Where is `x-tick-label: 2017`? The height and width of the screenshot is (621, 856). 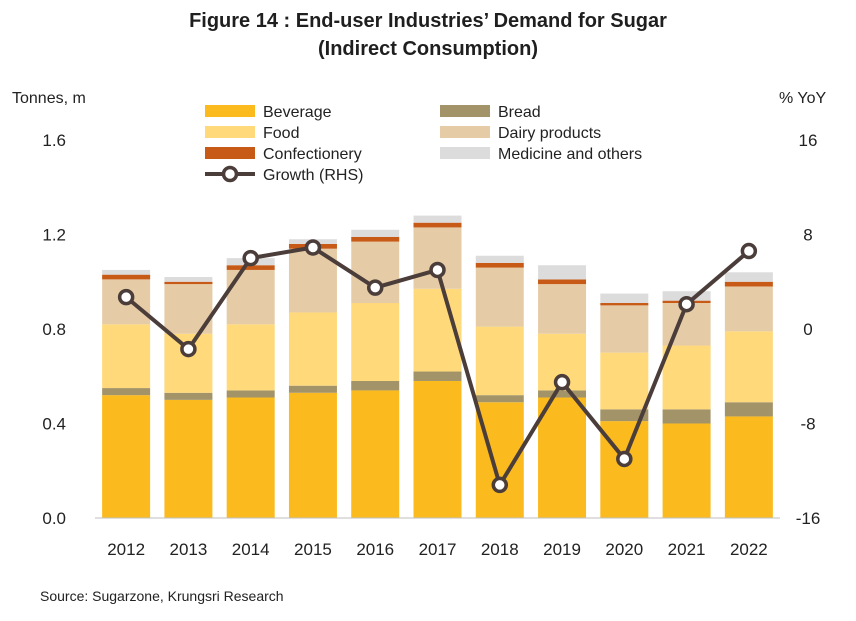 x-tick-label: 2017 is located at coordinates (438, 549).